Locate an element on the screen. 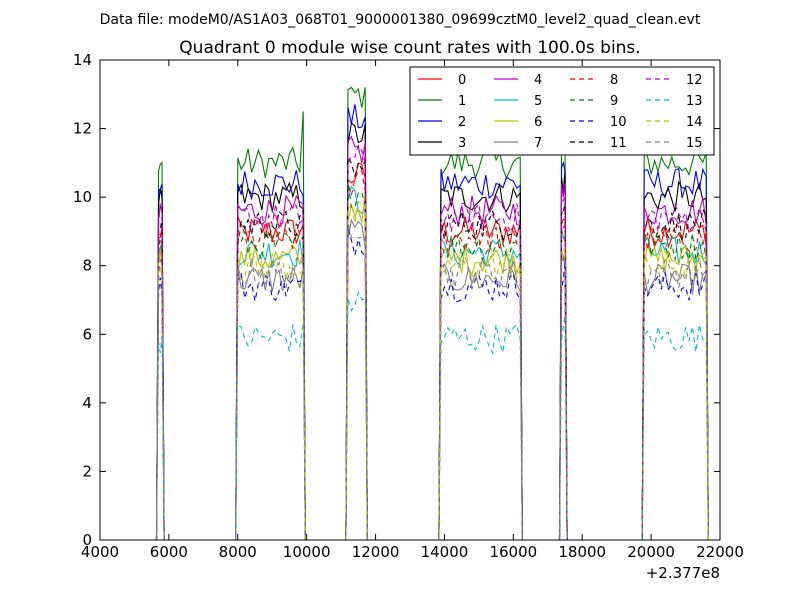  legend-label-1: 1 is located at coordinates (462, 101).